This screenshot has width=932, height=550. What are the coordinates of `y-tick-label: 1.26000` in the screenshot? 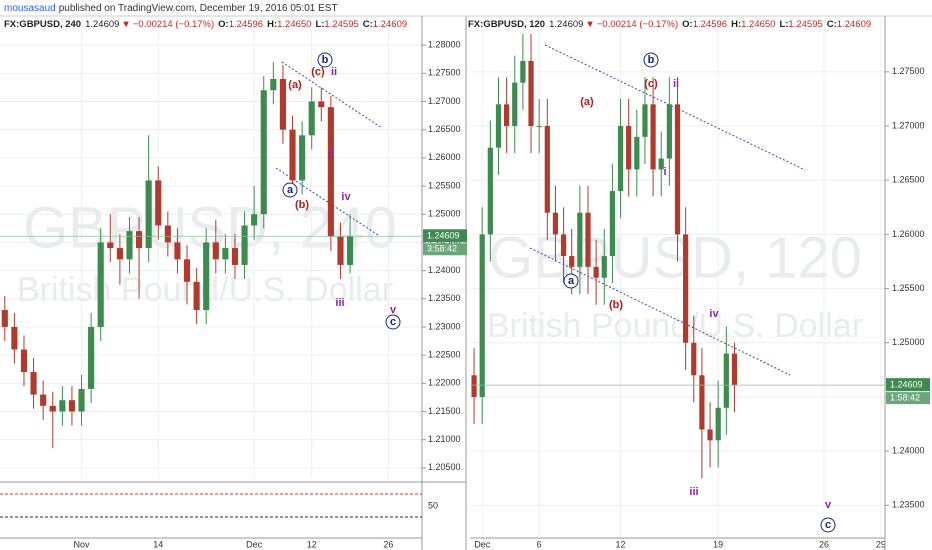 It's located at (908, 234).